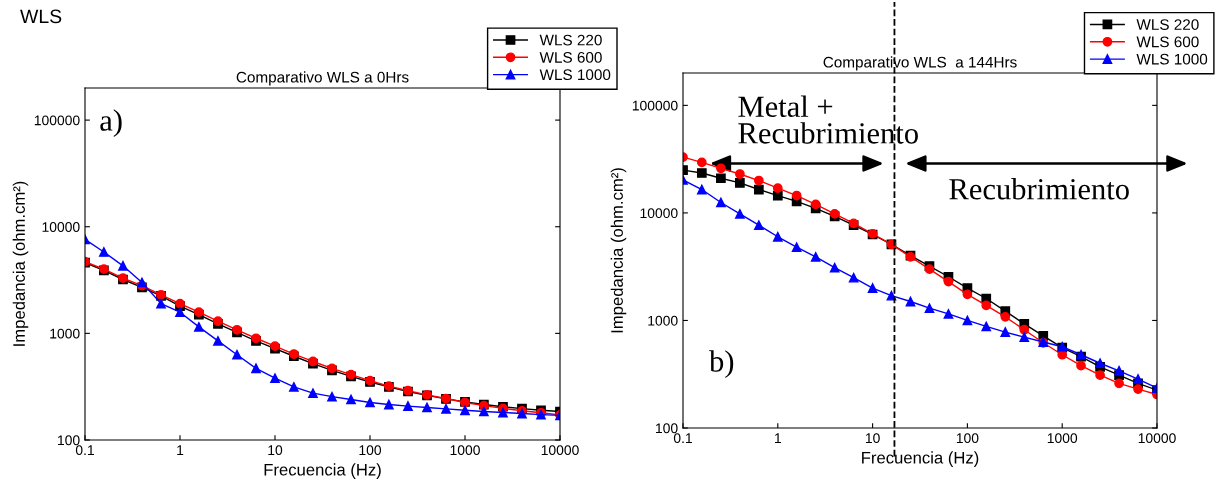  I want to click on chart-title: Comparativo WLS a 144Hrs, so click(920, 63).